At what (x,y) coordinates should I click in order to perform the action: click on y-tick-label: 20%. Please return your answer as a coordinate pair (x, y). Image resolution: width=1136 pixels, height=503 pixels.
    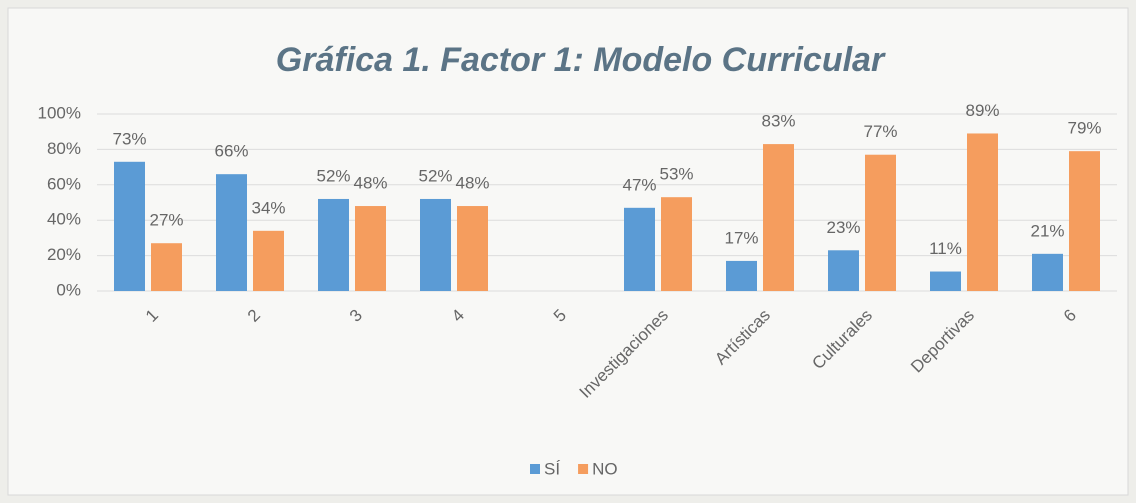
    Looking at the image, I should click on (64, 254).